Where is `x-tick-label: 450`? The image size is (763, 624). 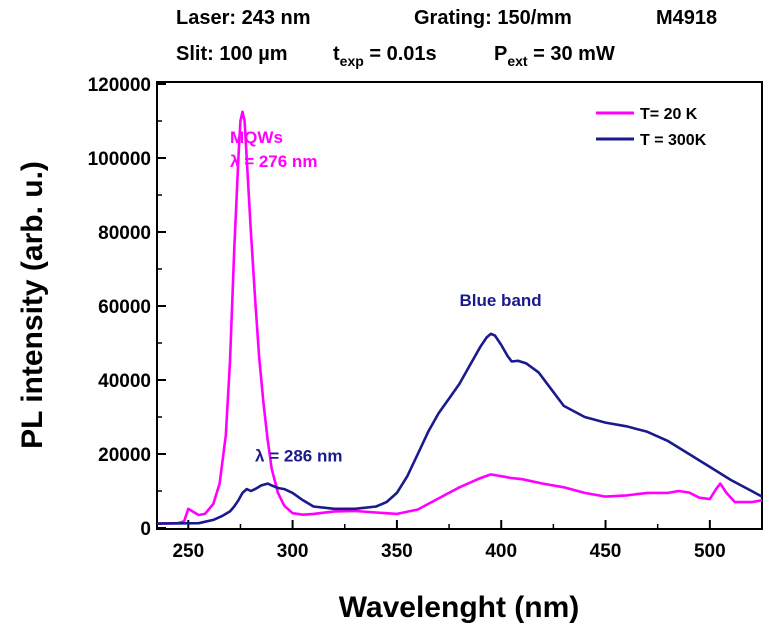 x-tick-label: 450 is located at coordinates (606, 551).